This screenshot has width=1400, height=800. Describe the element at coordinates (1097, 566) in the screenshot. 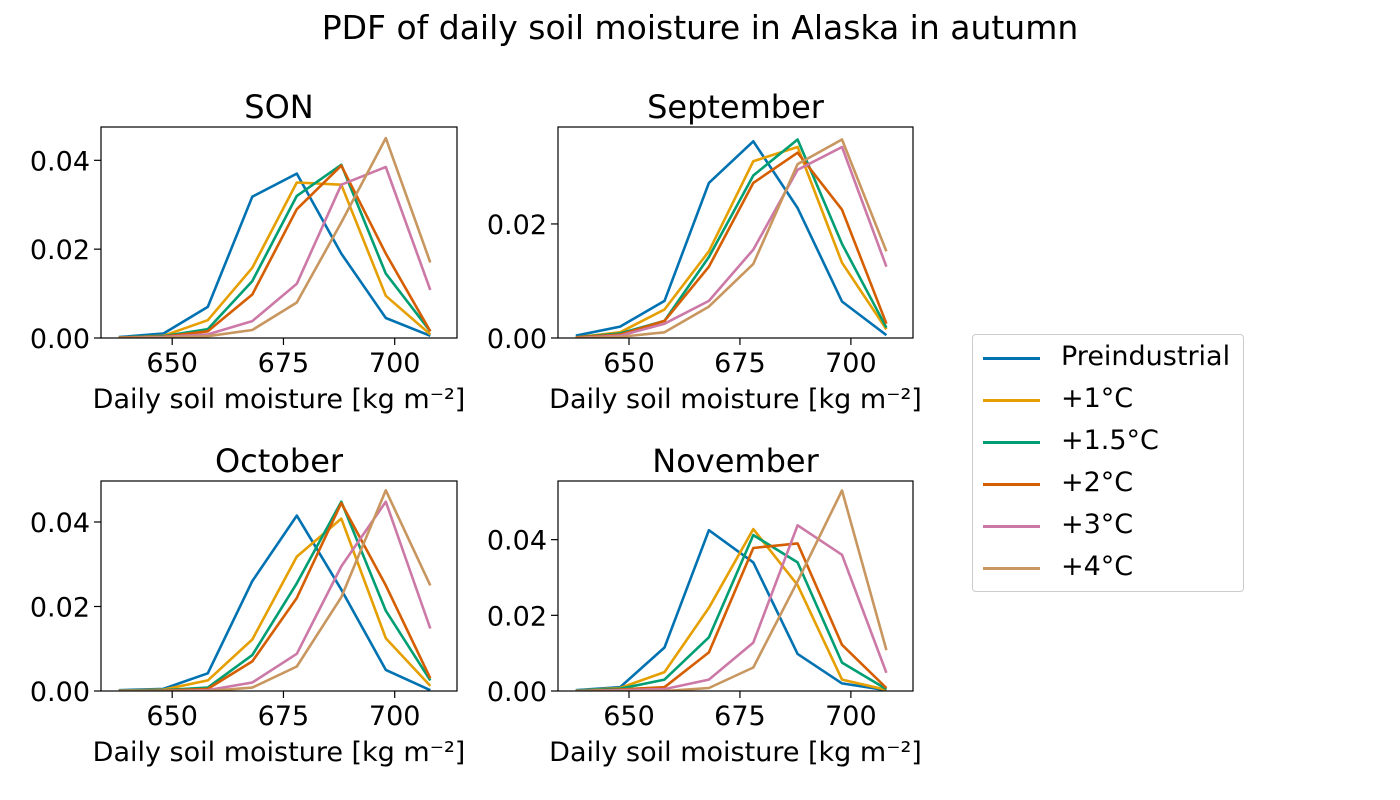

I see `legend-label: +4°C` at that location.